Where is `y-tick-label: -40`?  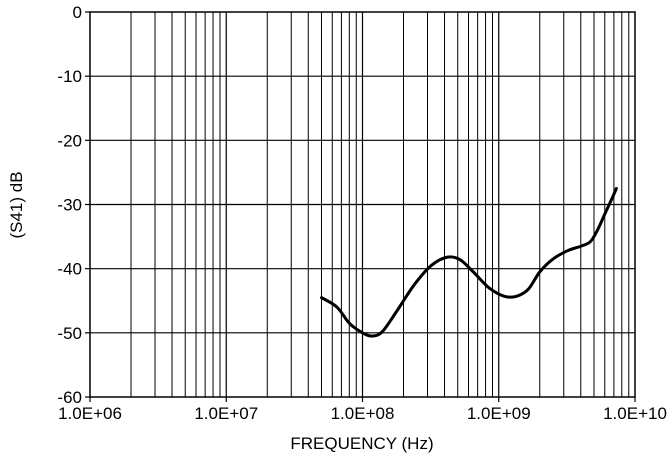 y-tick-label: -40 is located at coordinates (69, 269).